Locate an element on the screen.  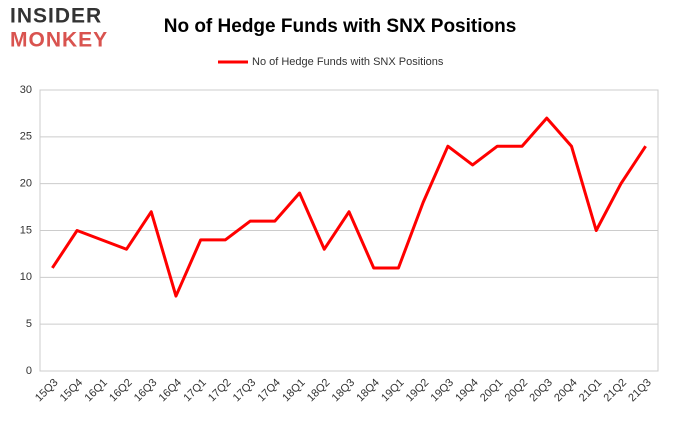
x-tick-label: 15Q3 is located at coordinates (47, 391).